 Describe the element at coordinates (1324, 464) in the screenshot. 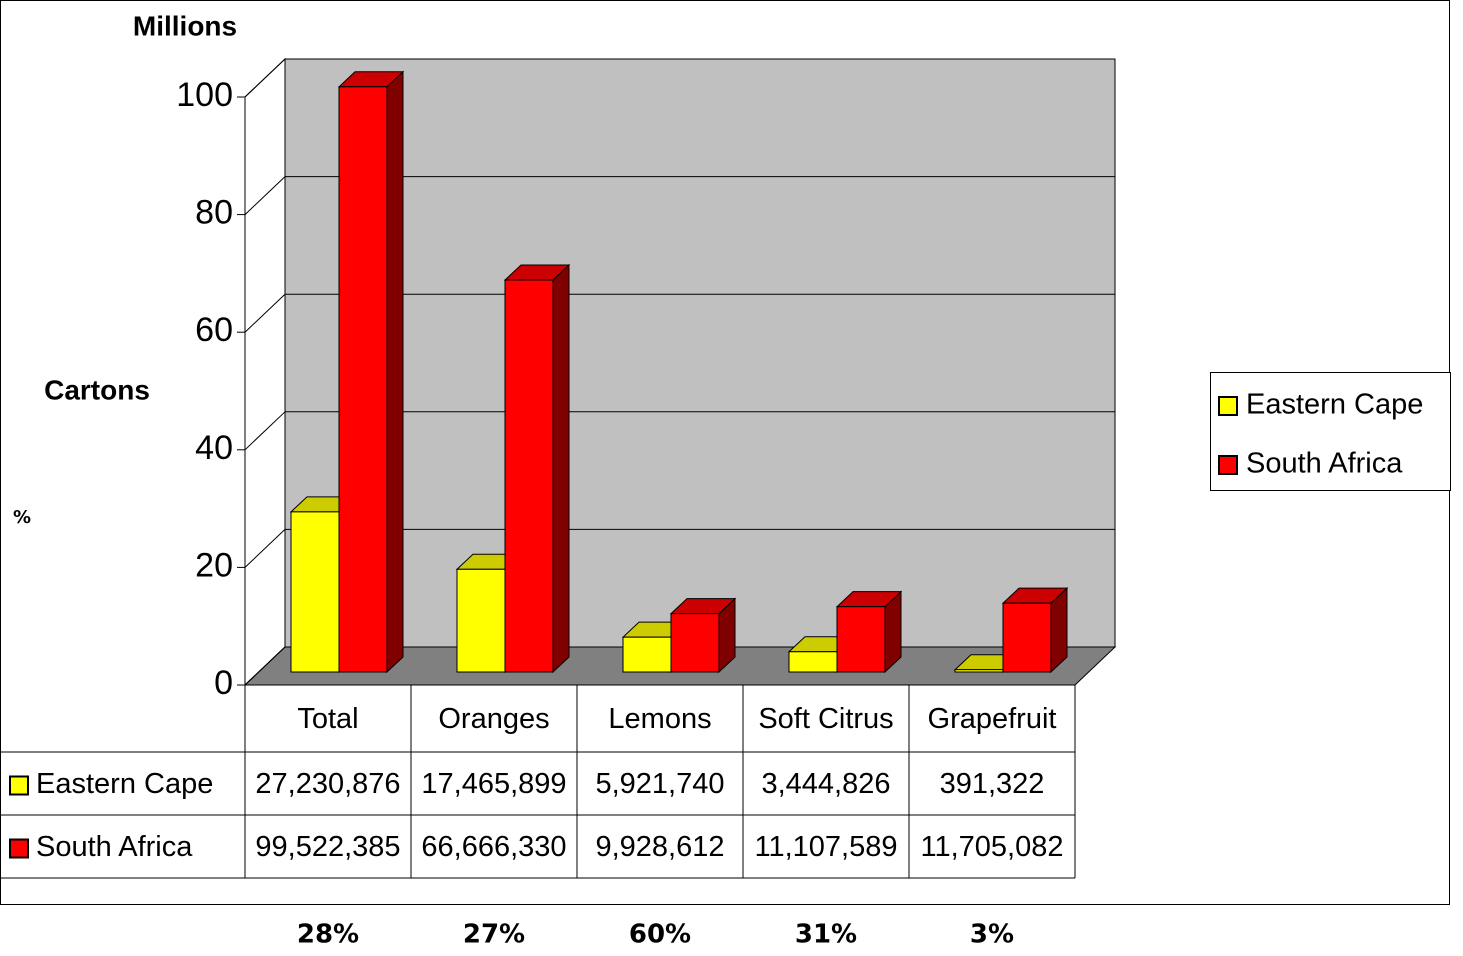

I see `legend-label: South Africa` at that location.